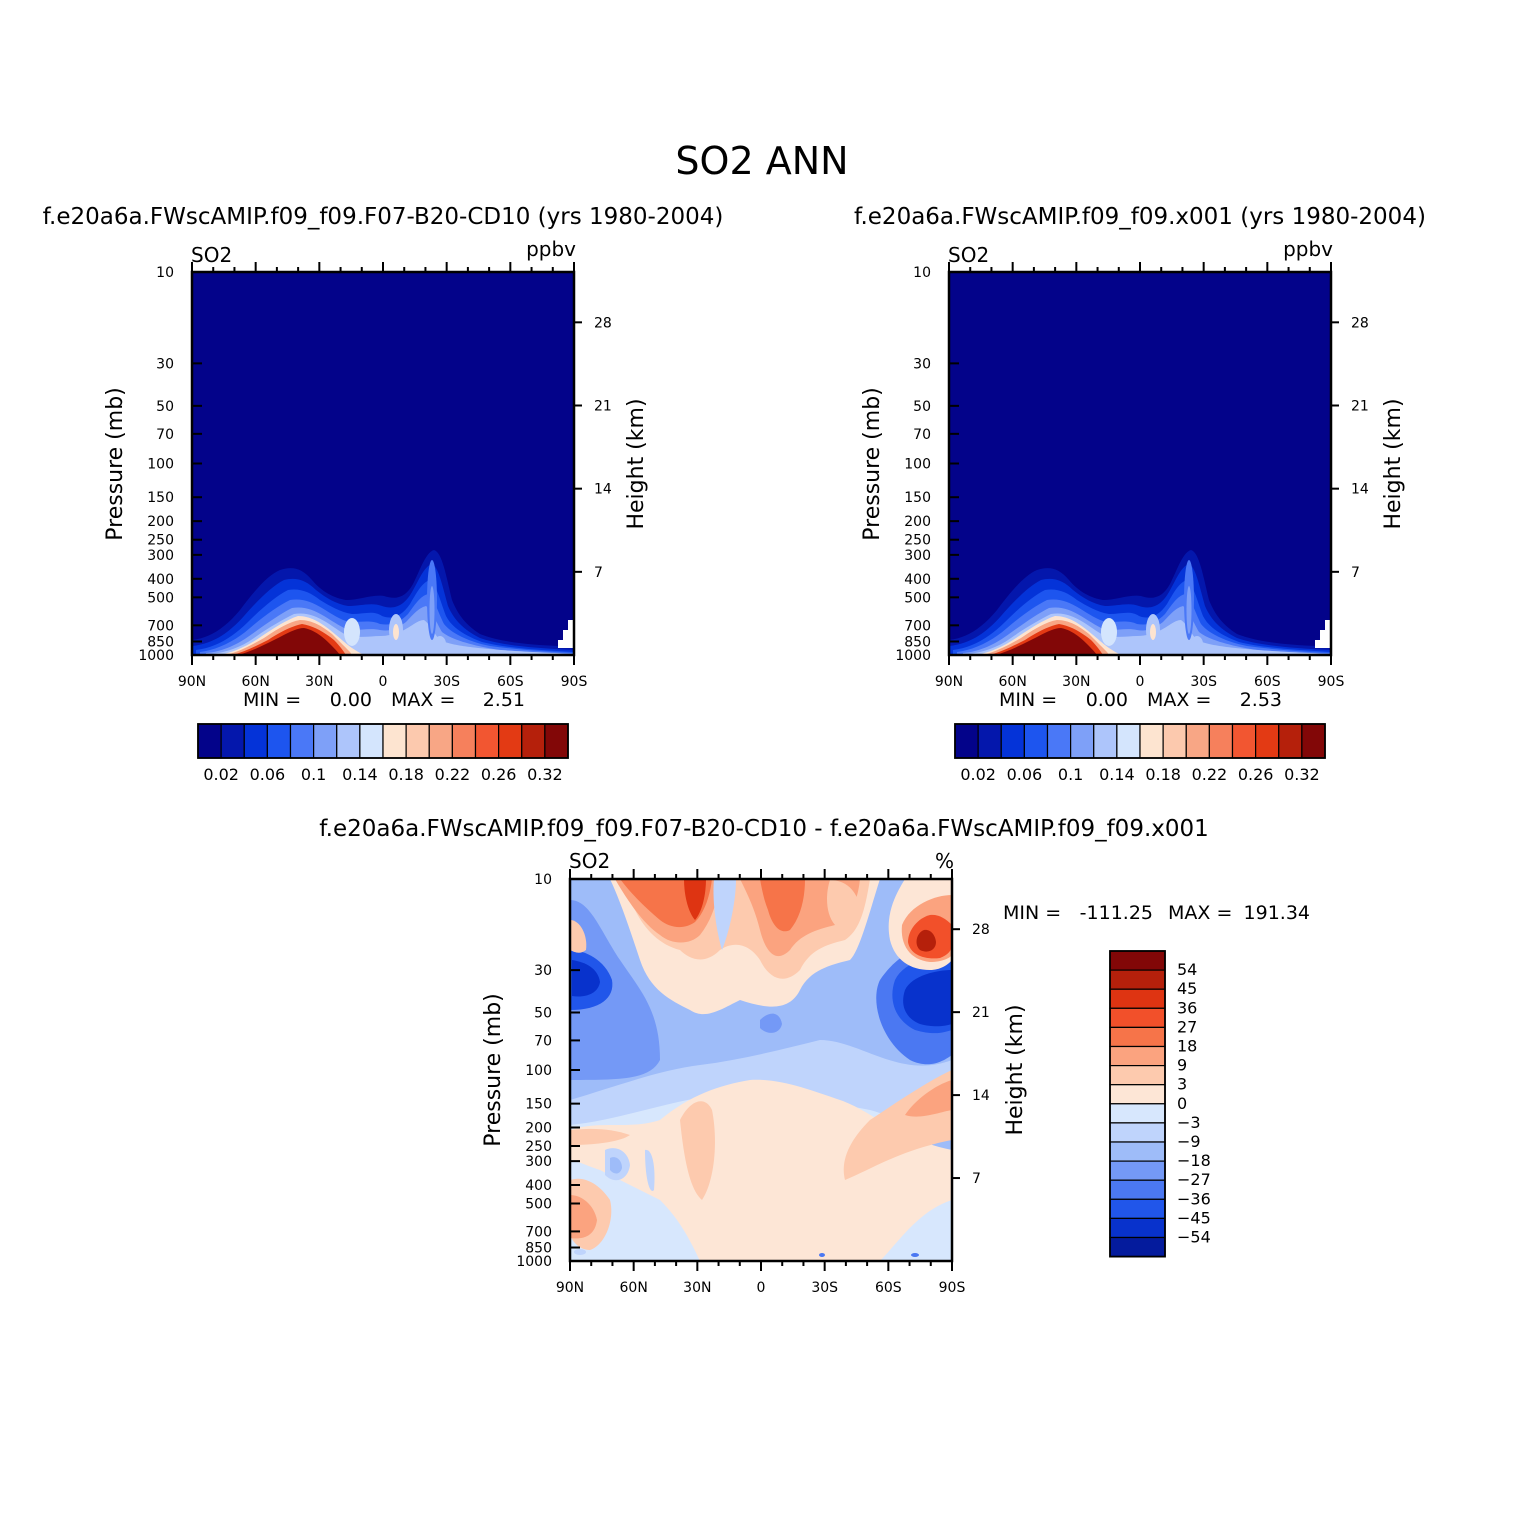  What do you see at coordinates (165, 435) in the screenshot?
I see `panel-a-ytick-label-3: 70` at bounding box center [165, 435].